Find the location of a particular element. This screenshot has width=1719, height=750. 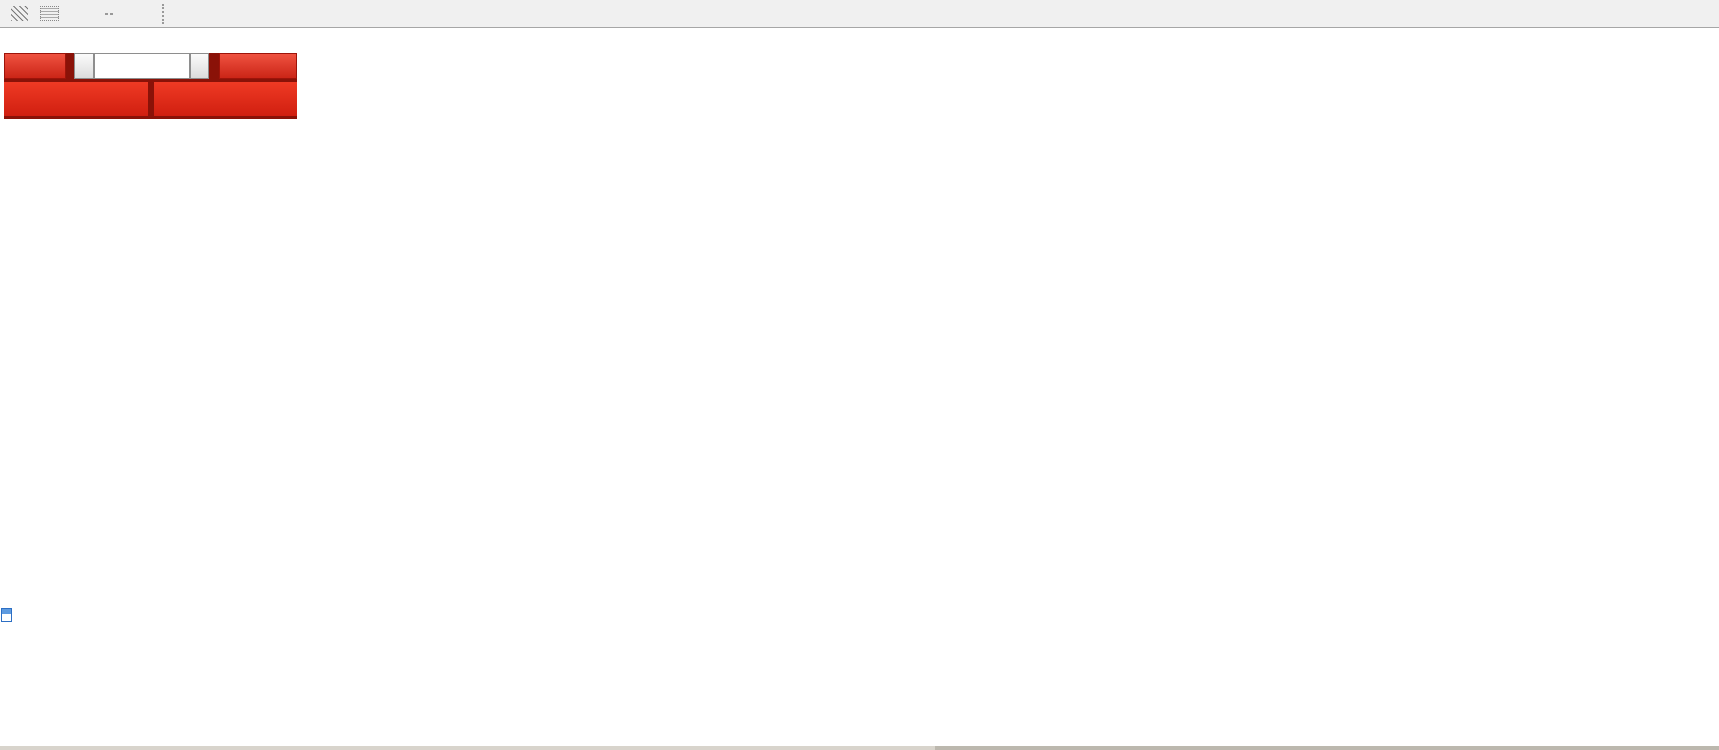

symbol-ohlc-line is located at coordinates (19, 43).